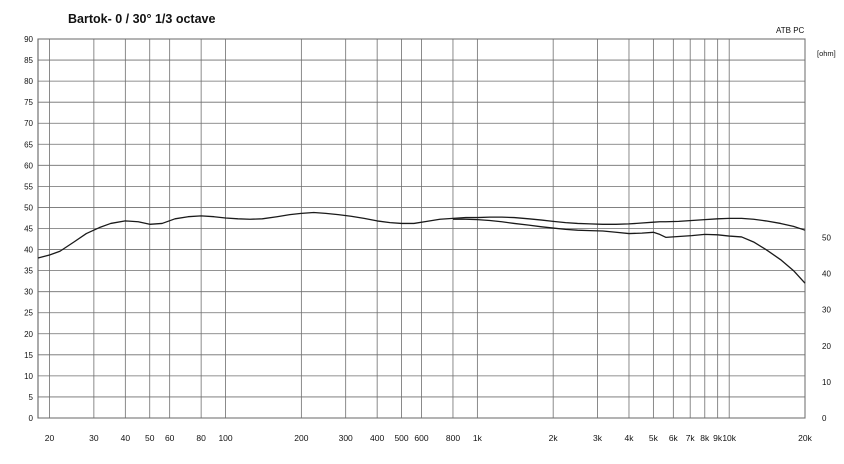 This screenshot has height=464, width=844. What do you see at coordinates (629, 438) in the screenshot?
I see `x-tick-label: 4k` at bounding box center [629, 438].